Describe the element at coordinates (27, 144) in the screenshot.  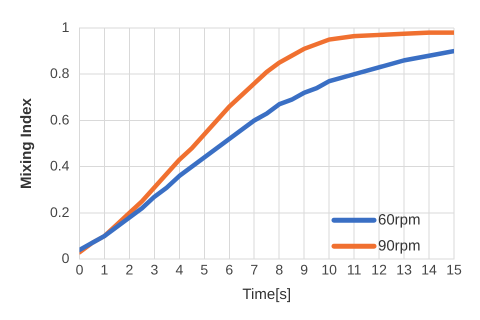
I see `y-axis-title: Mixing Index` at that location.